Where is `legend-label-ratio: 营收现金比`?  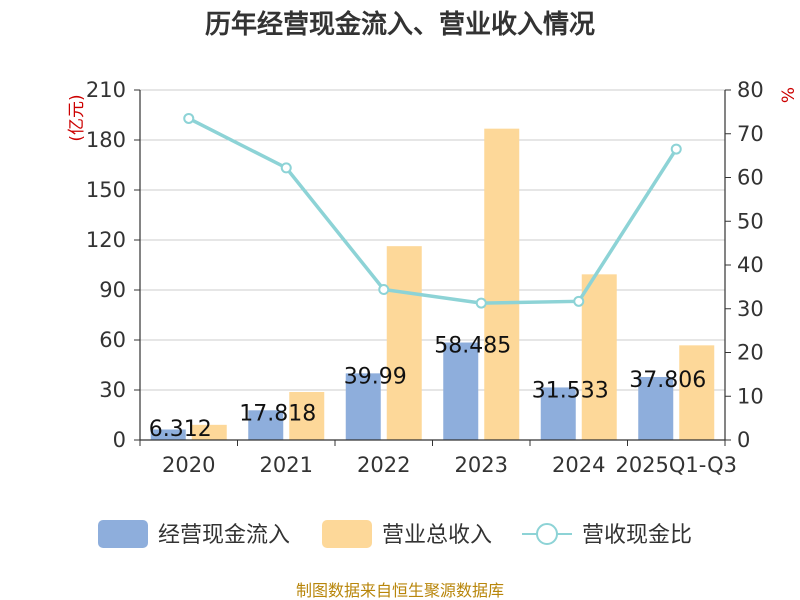
legend-label-ratio: 营收现金比 is located at coordinates (637, 535).